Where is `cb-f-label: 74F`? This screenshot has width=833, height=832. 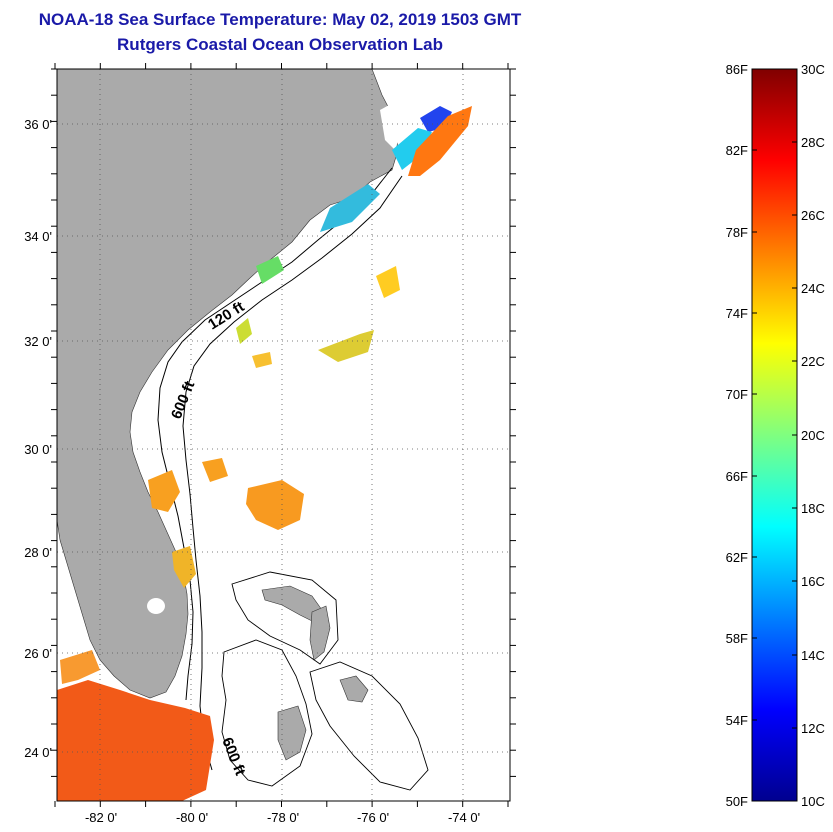 cb-f-label: 74F is located at coordinates (737, 313).